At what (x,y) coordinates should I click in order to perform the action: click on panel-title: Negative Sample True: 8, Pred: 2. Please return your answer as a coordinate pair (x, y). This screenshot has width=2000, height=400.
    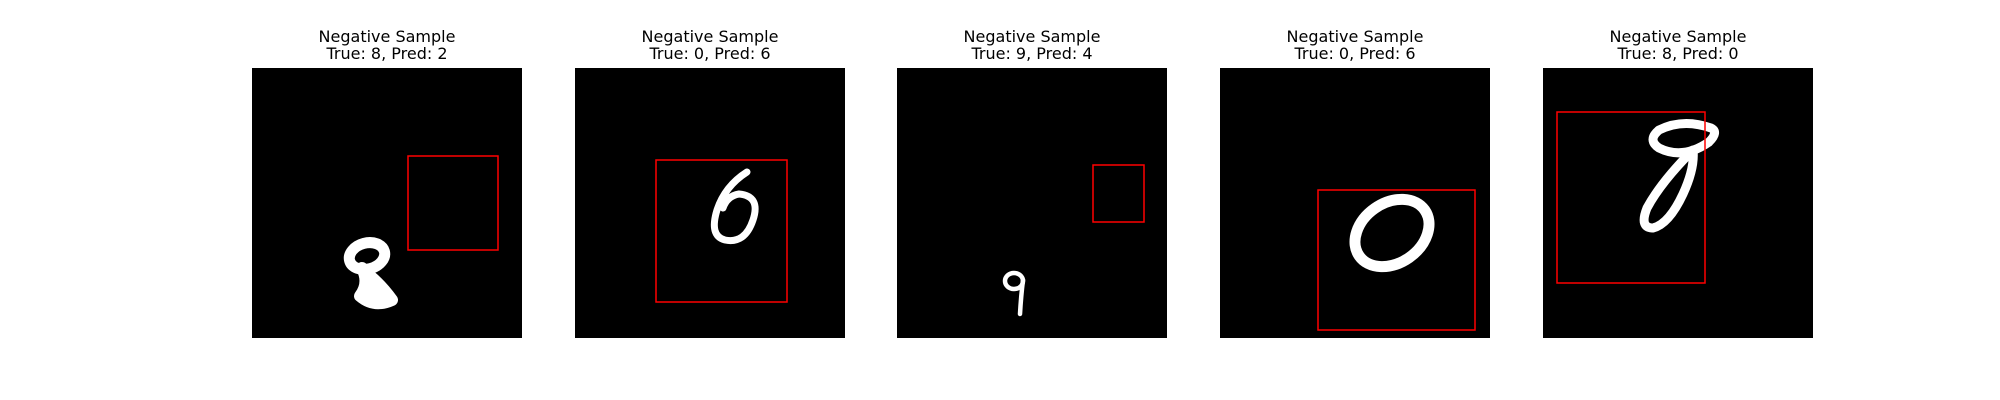
    Looking at the image, I should click on (387, 45).